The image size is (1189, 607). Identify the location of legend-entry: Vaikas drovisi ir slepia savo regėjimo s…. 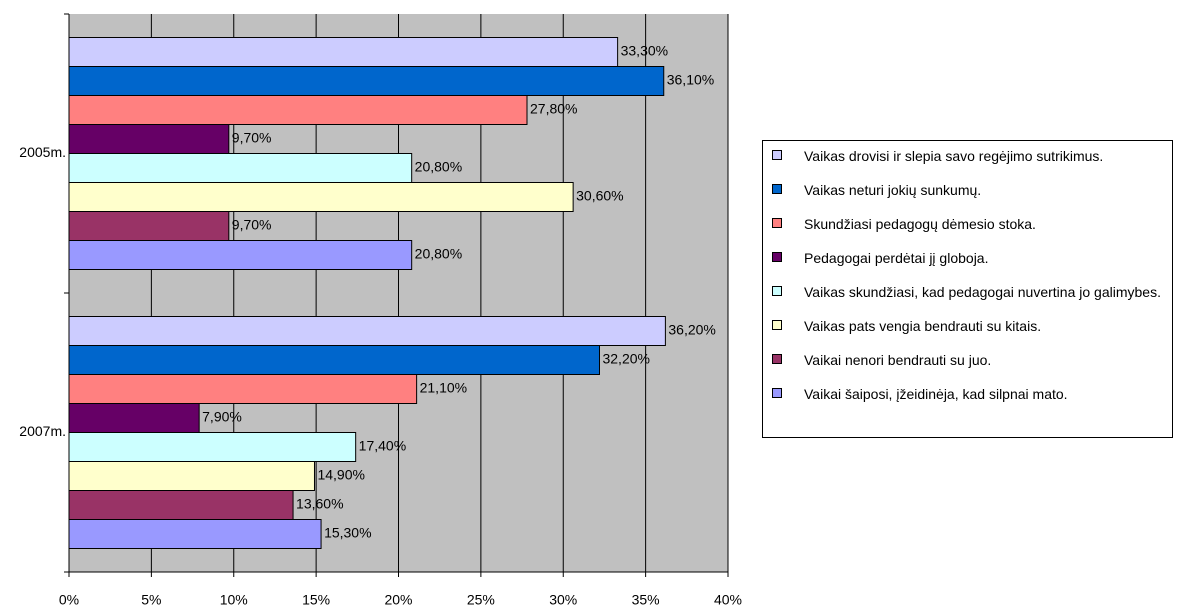
(967, 166).